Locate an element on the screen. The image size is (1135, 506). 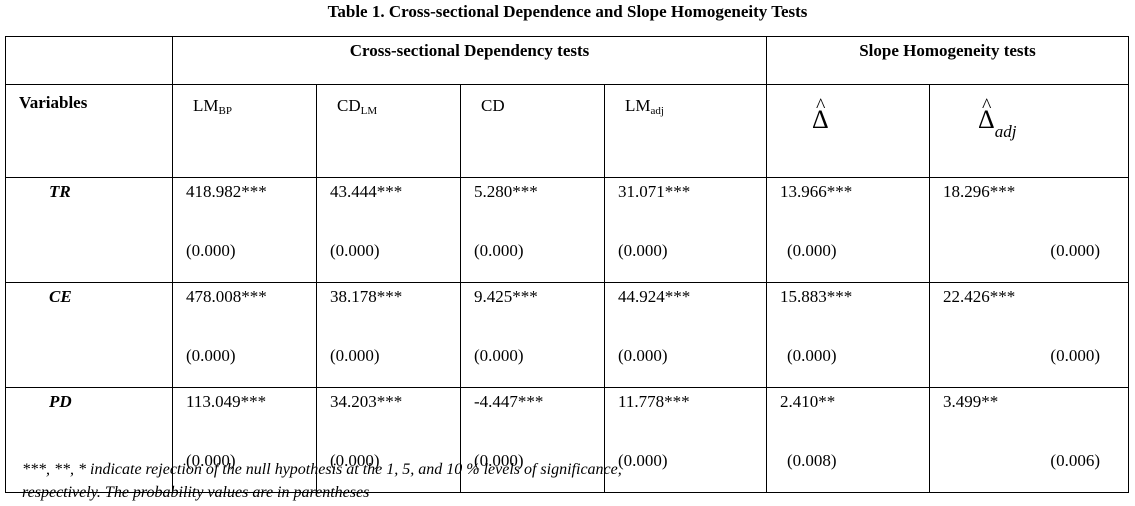
delta-header: ^ Δ is located at coordinates (848, 131).